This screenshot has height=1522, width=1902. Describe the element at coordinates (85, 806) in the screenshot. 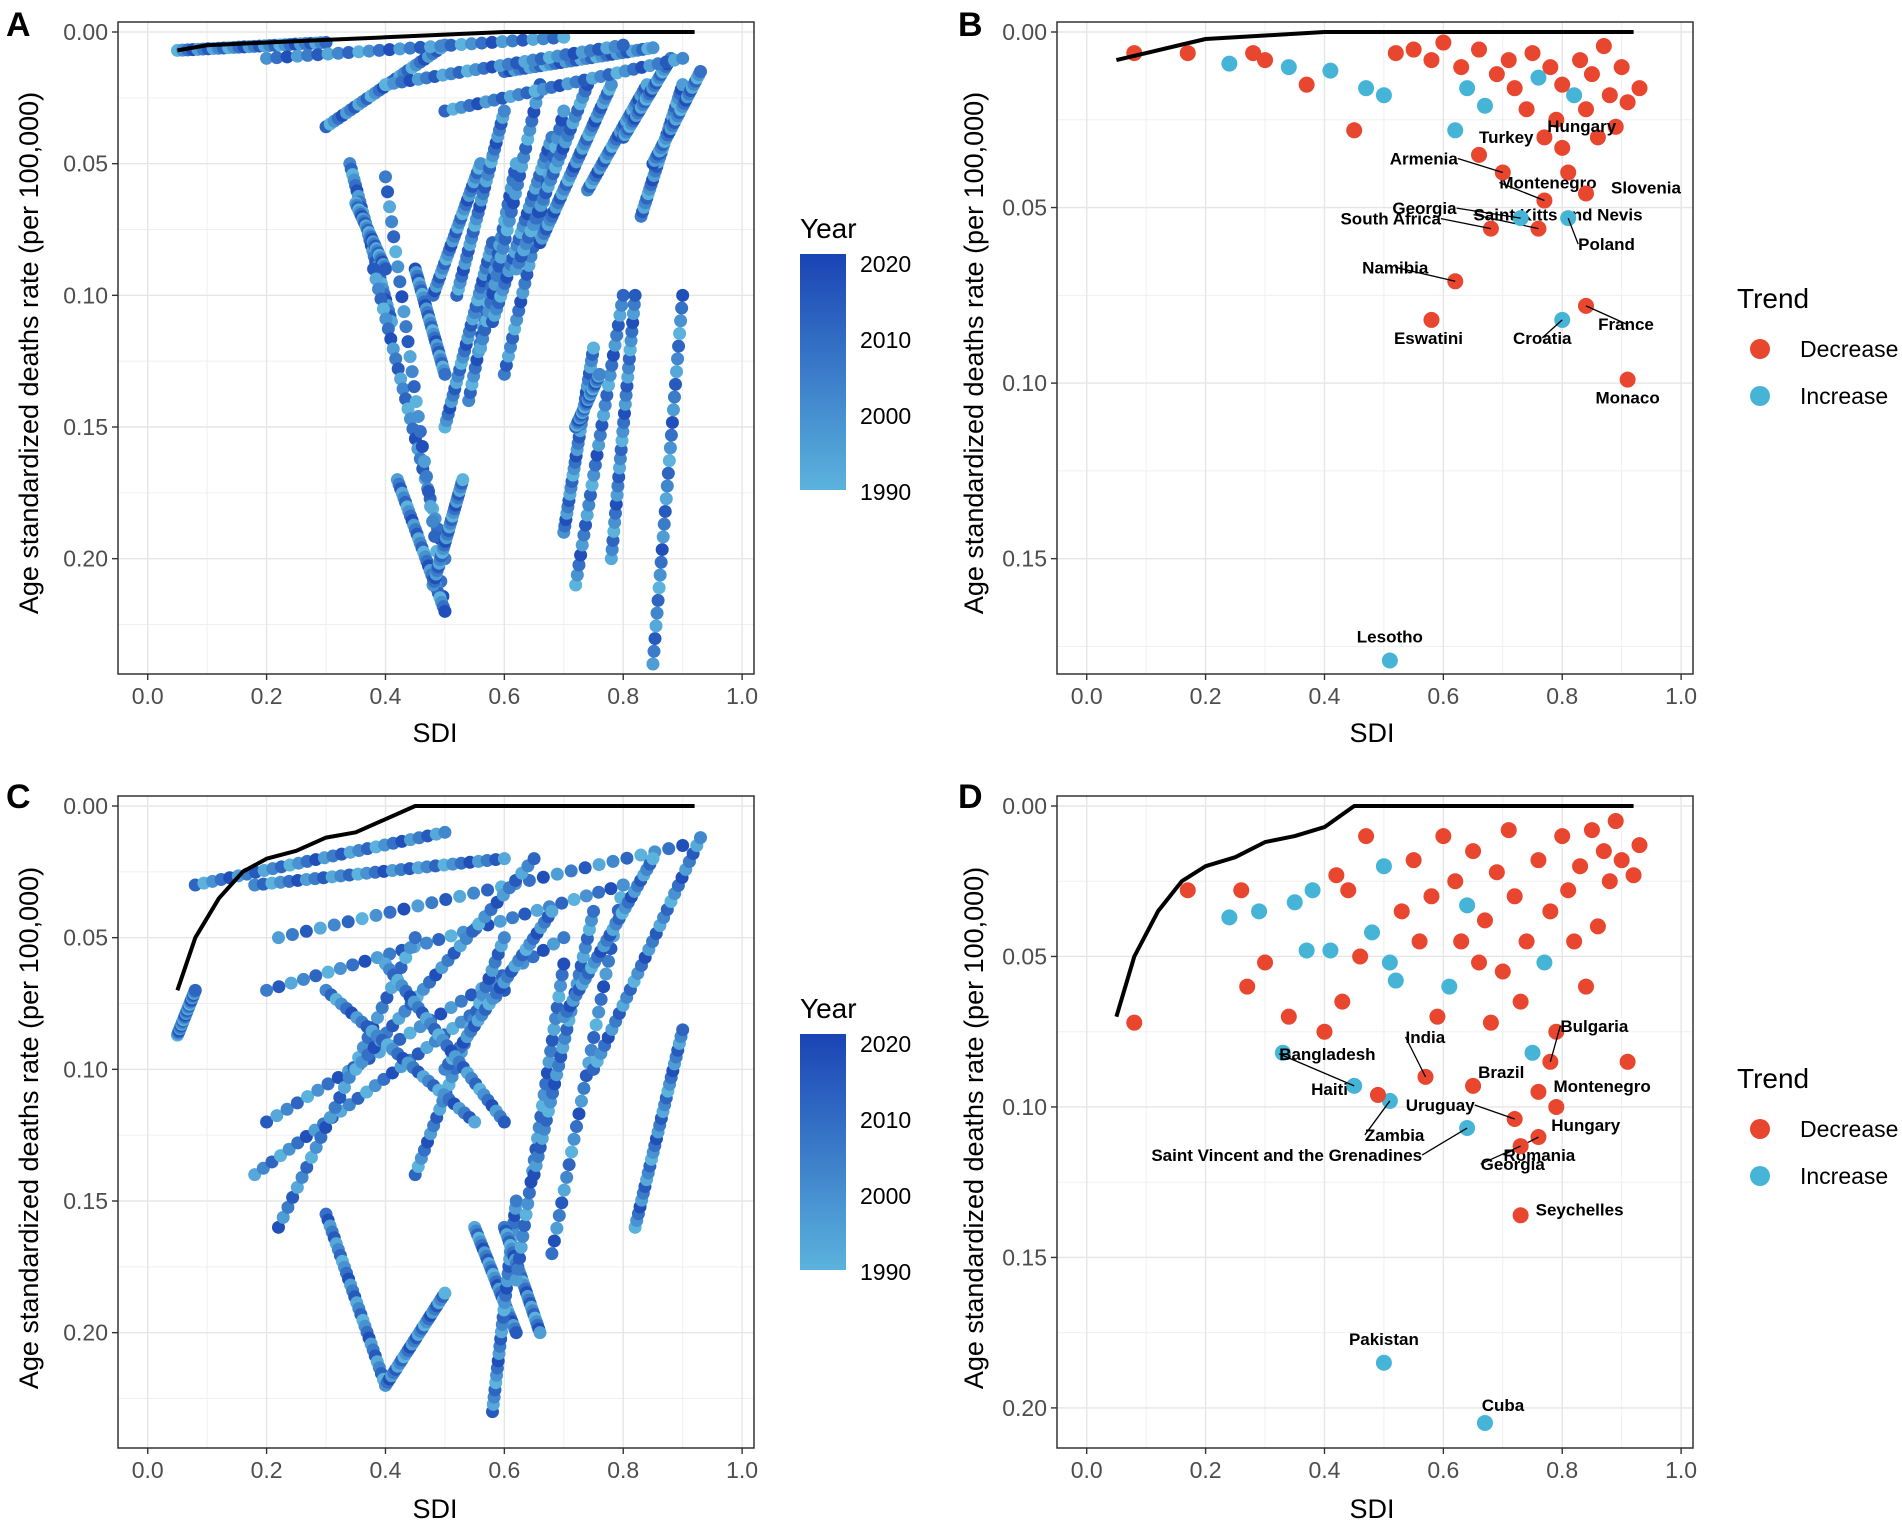

I see `y-tick-label: 0.00` at that location.